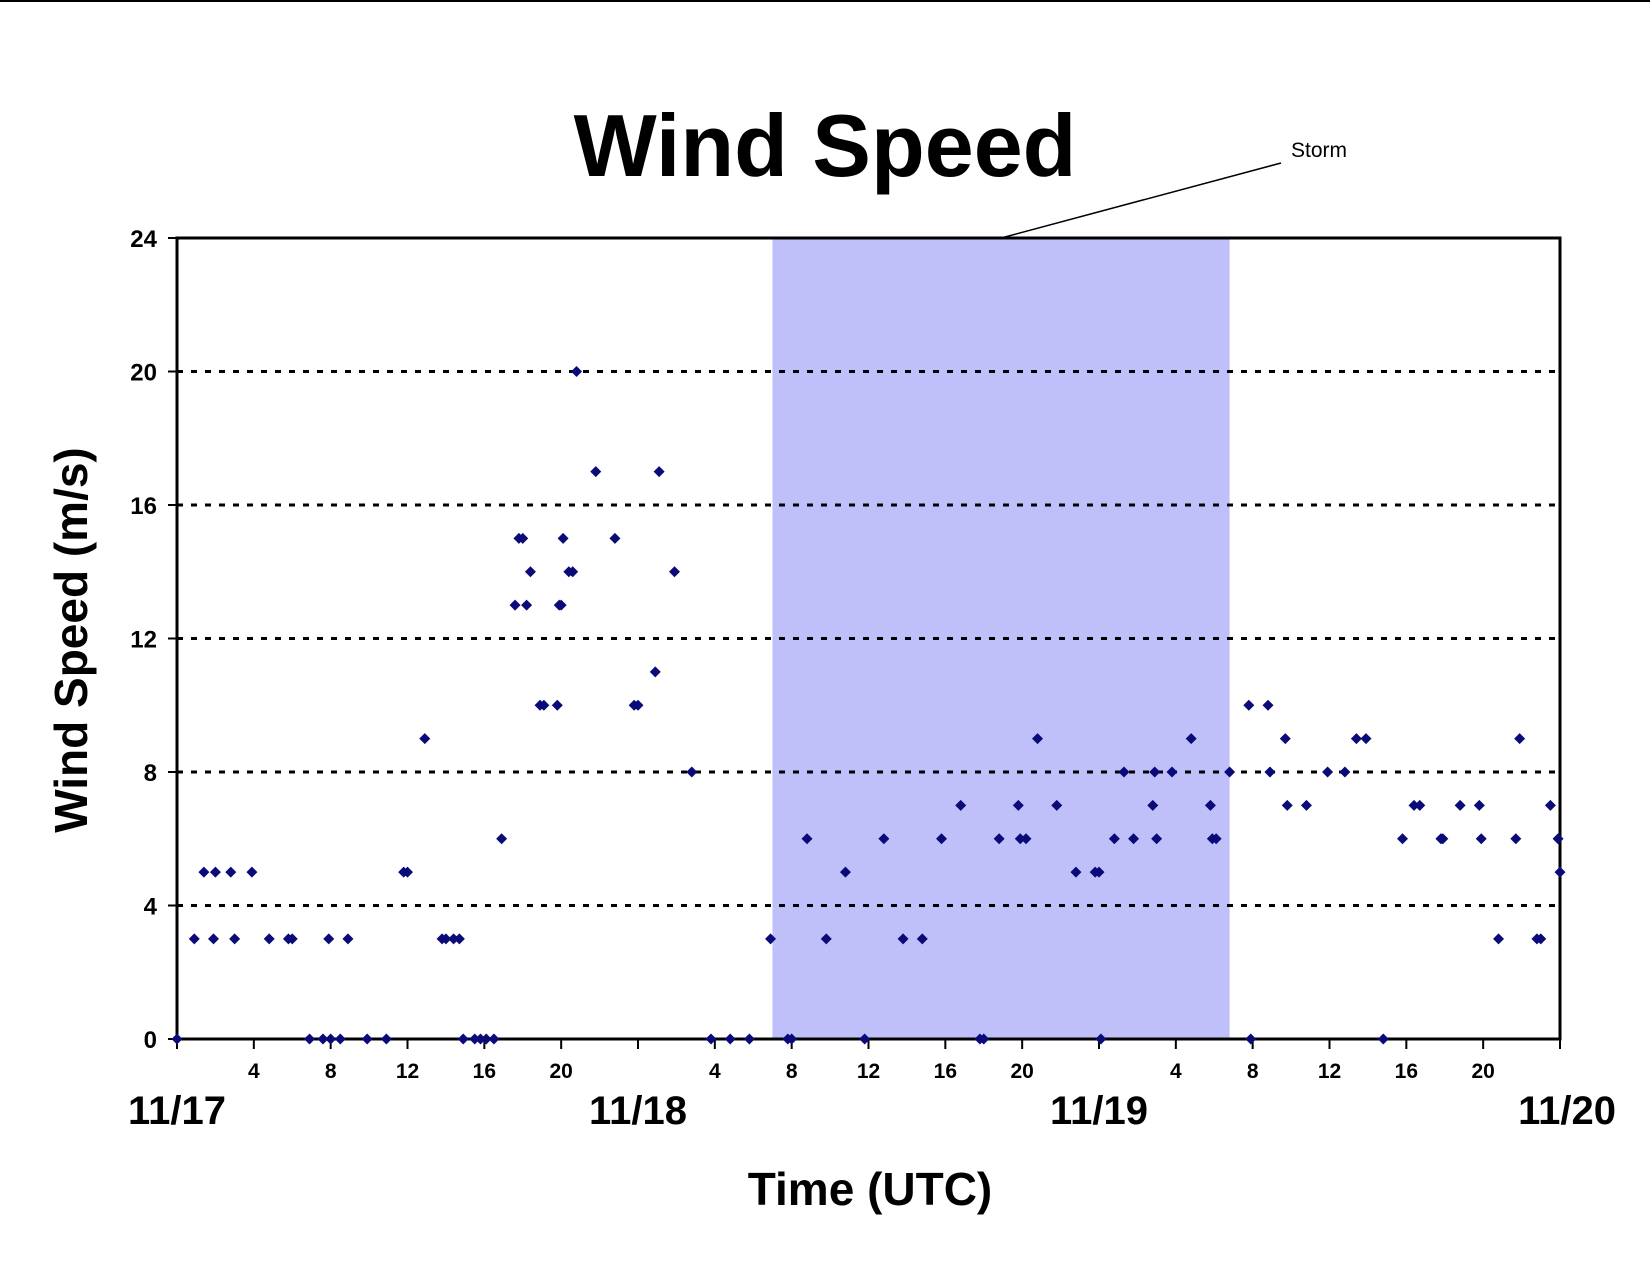 This screenshot has width=1650, height=1275. I want to click on hour-tick-labels: 4 8 12 16 20 4 8 12 16 20 4 8 12 16 20, so click(871, 1071).